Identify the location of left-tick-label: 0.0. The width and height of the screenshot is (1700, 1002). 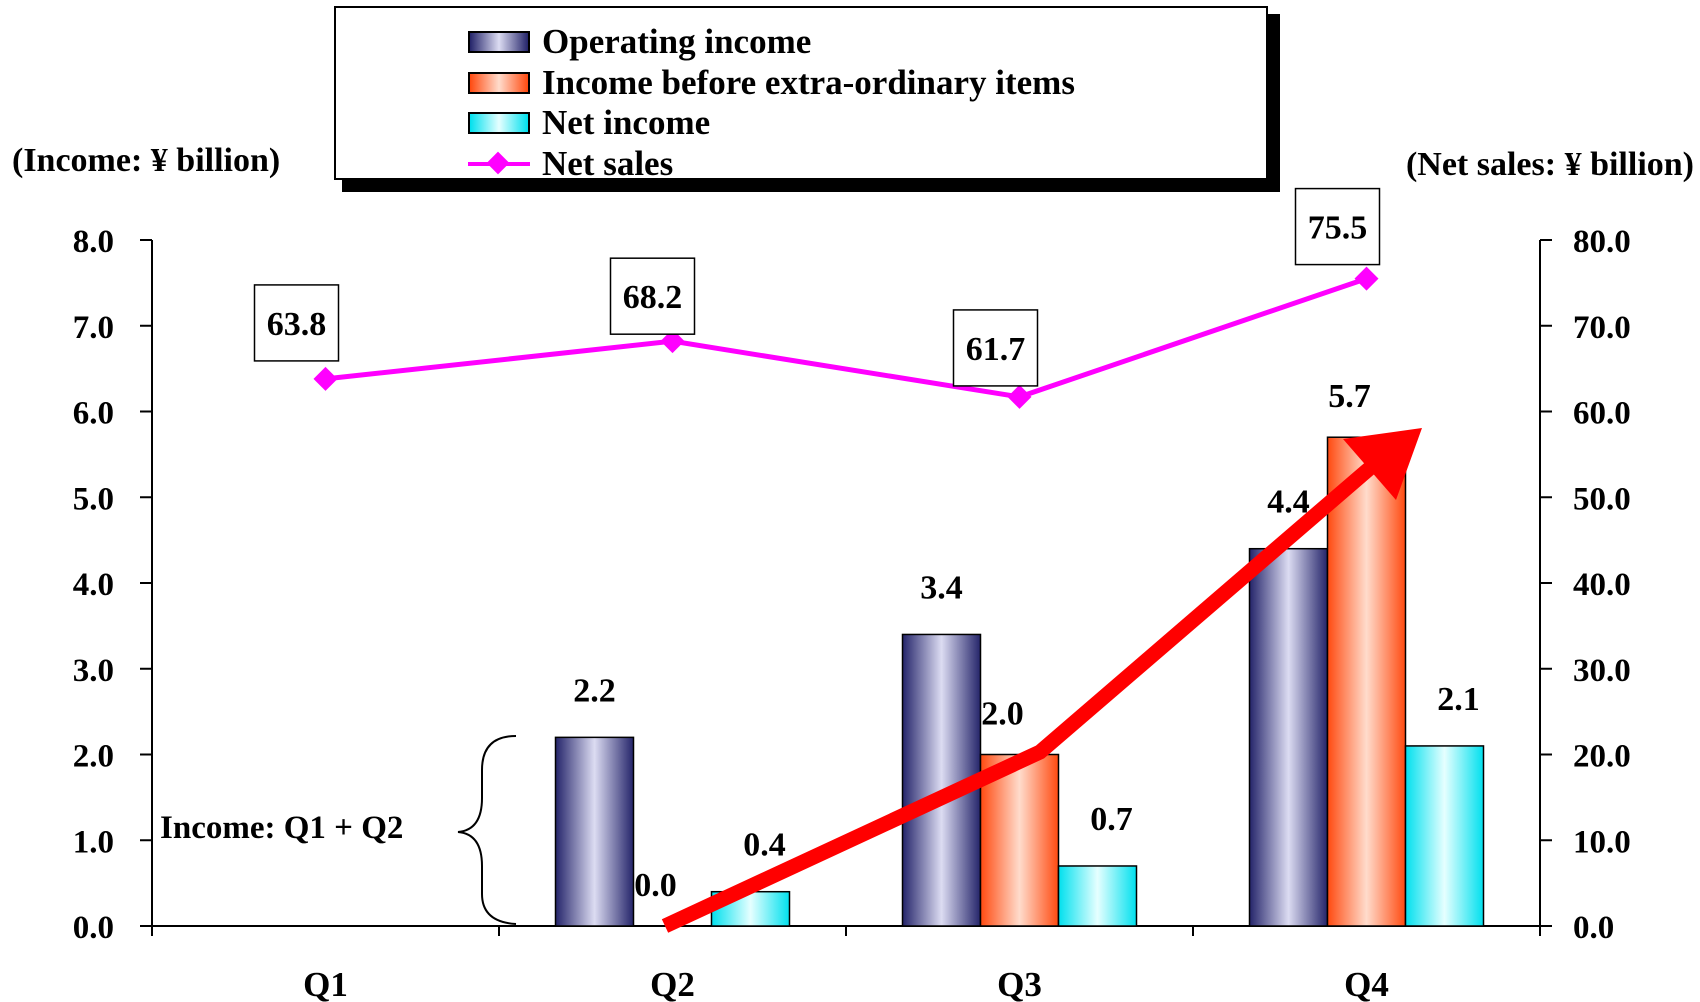
(93, 928).